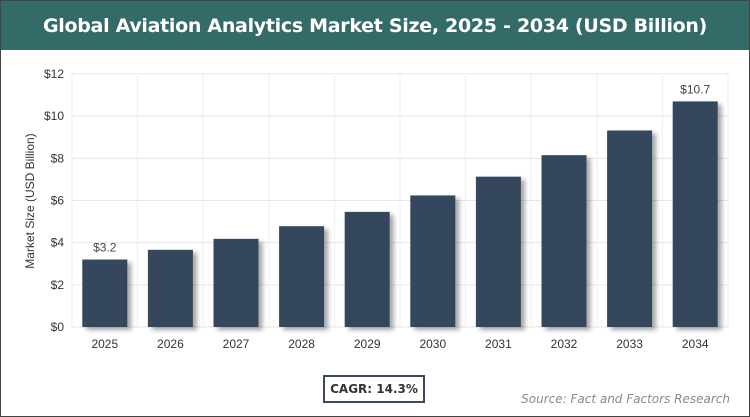  I want to click on x-tick-label: 2027, so click(236, 344).